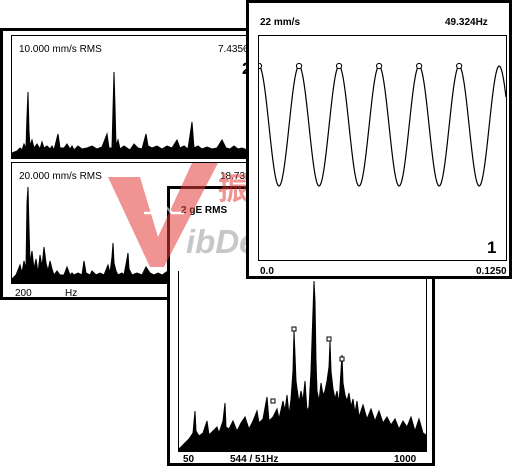 This screenshot has width=515, height=468. What do you see at coordinates (60, 176) in the screenshot?
I see `bottom-scale-label: 20.000 mm/s RMS` at bounding box center [60, 176].